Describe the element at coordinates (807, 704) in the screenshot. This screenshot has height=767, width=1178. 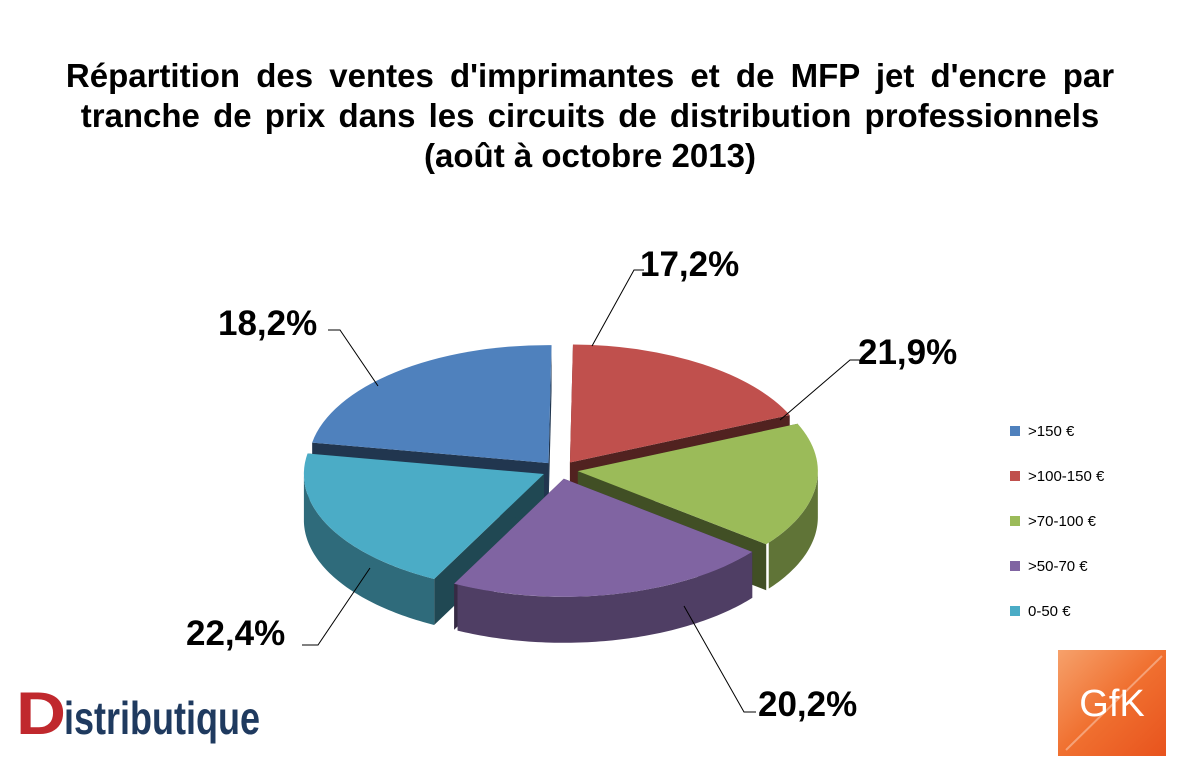
I see `data-label-5: 20,2%` at that location.